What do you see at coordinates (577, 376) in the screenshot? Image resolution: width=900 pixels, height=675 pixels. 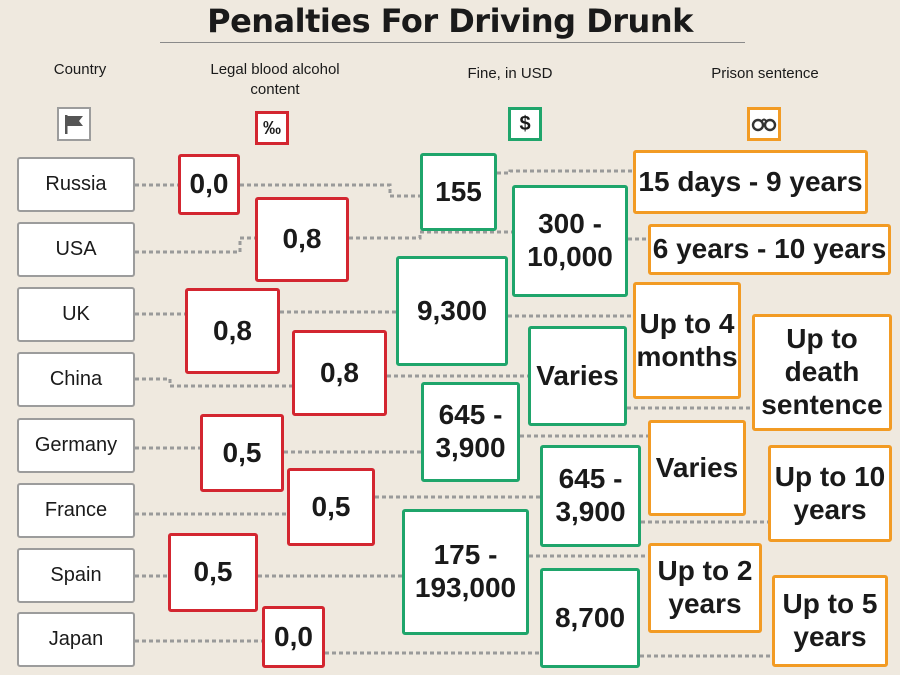 I see `fine-cell-china: Varies` at bounding box center [577, 376].